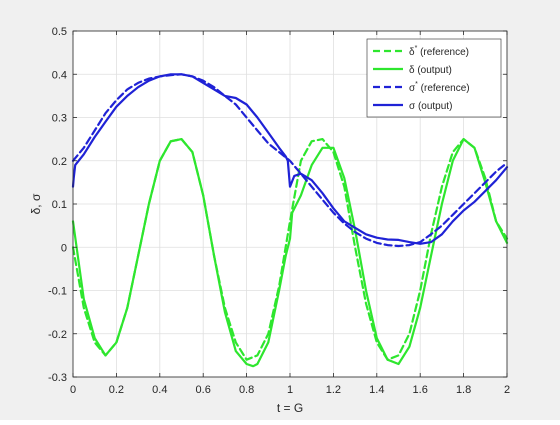 Image resolution: width=560 pixels, height=425 pixels. What do you see at coordinates (59, 162) in the screenshot?
I see `y-tick-label: 0.2` at bounding box center [59, 162].